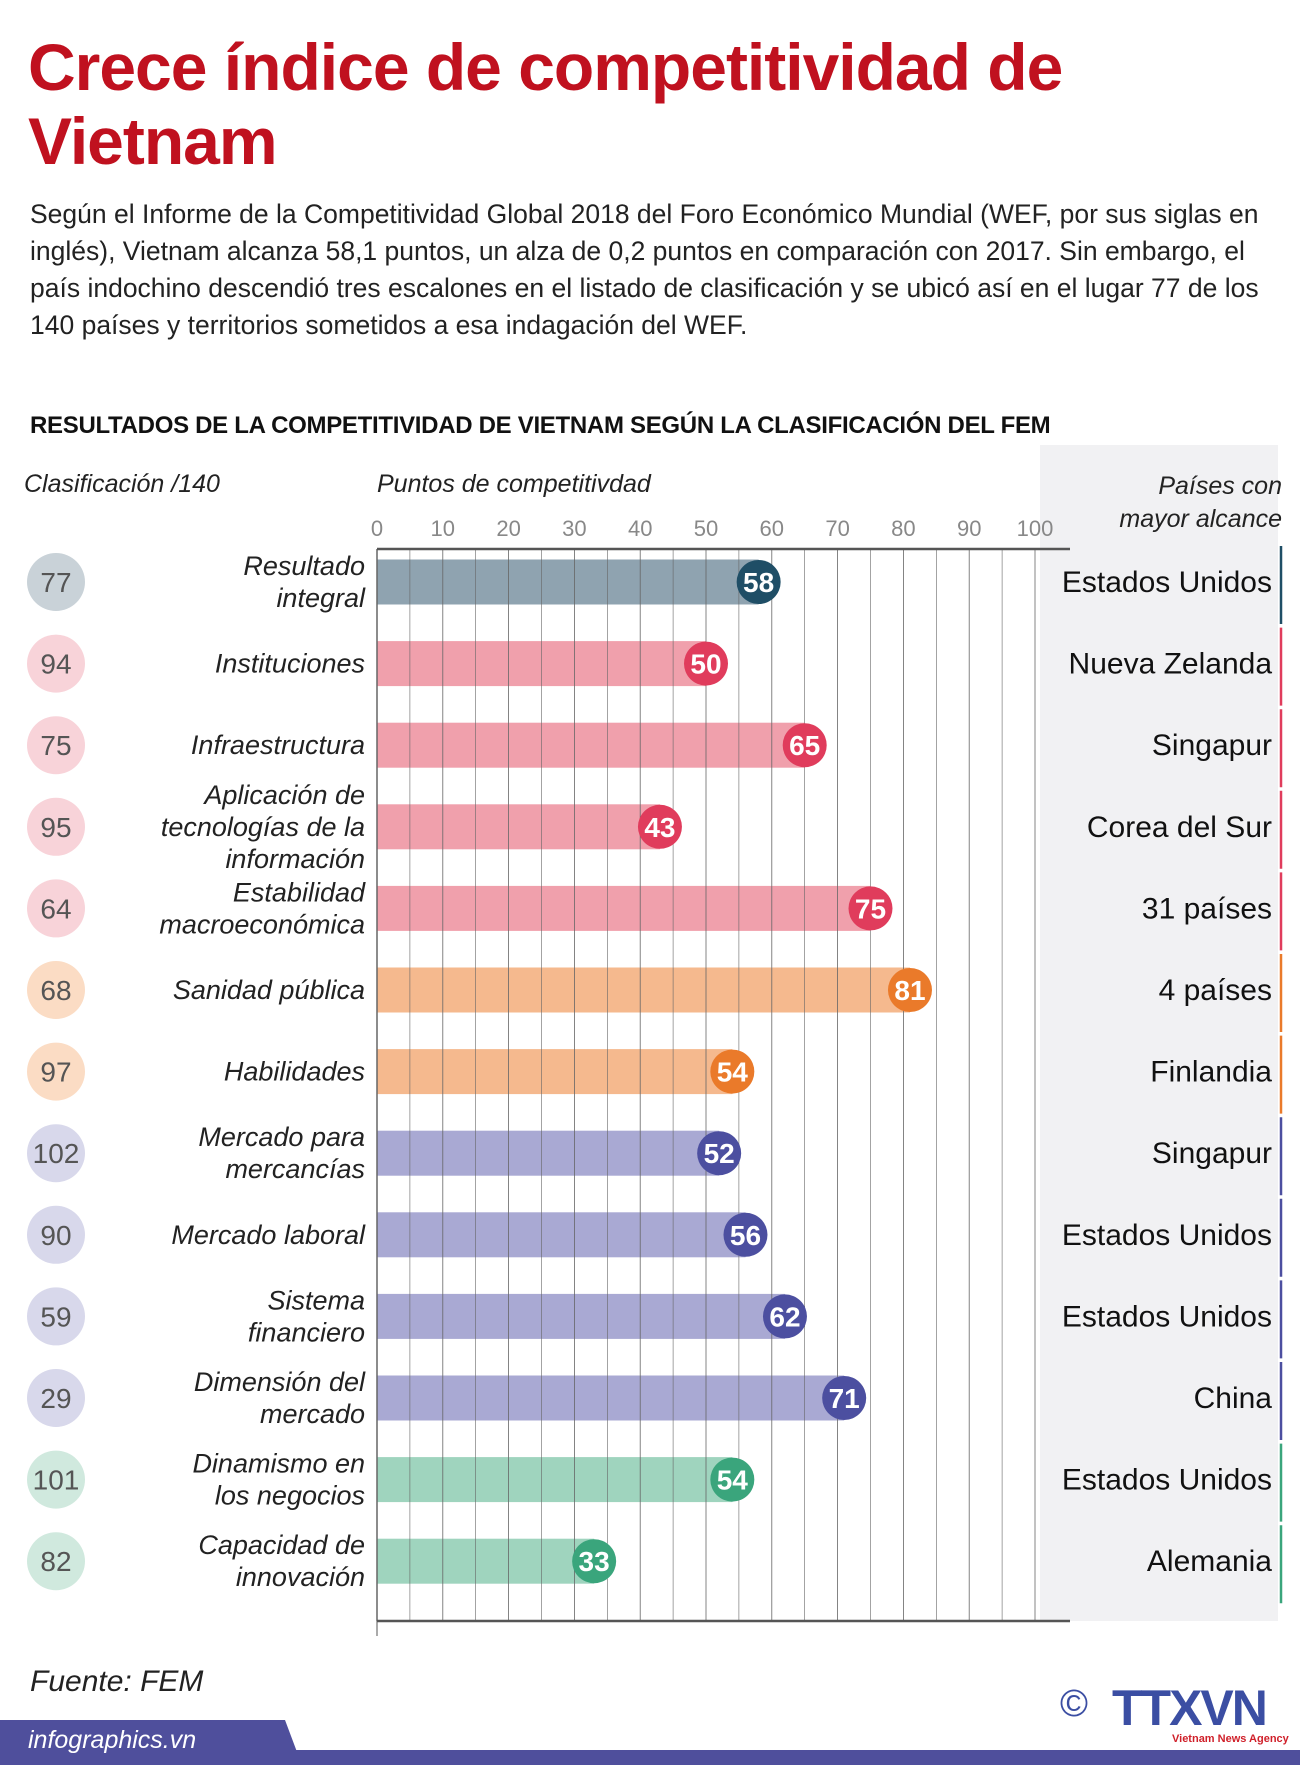 The image size is (1300, 1765). Describe the element at coordinates (278, 745) in the screenshot. I see `category-label: Infraestructura` at that location.